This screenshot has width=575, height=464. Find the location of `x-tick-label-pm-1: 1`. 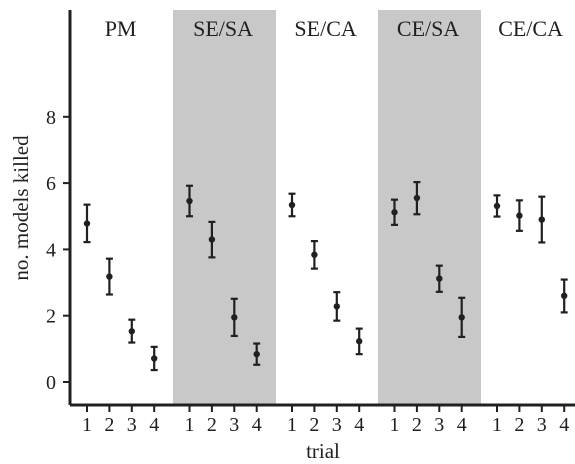

x-tick-label-pm-1: 1 is located at coordinates (87, 425).